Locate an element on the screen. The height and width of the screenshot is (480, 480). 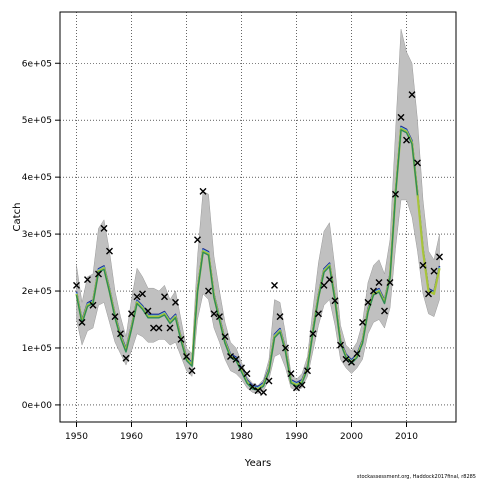
x-tick-label: 1960 is located at coordinates (131, 437).